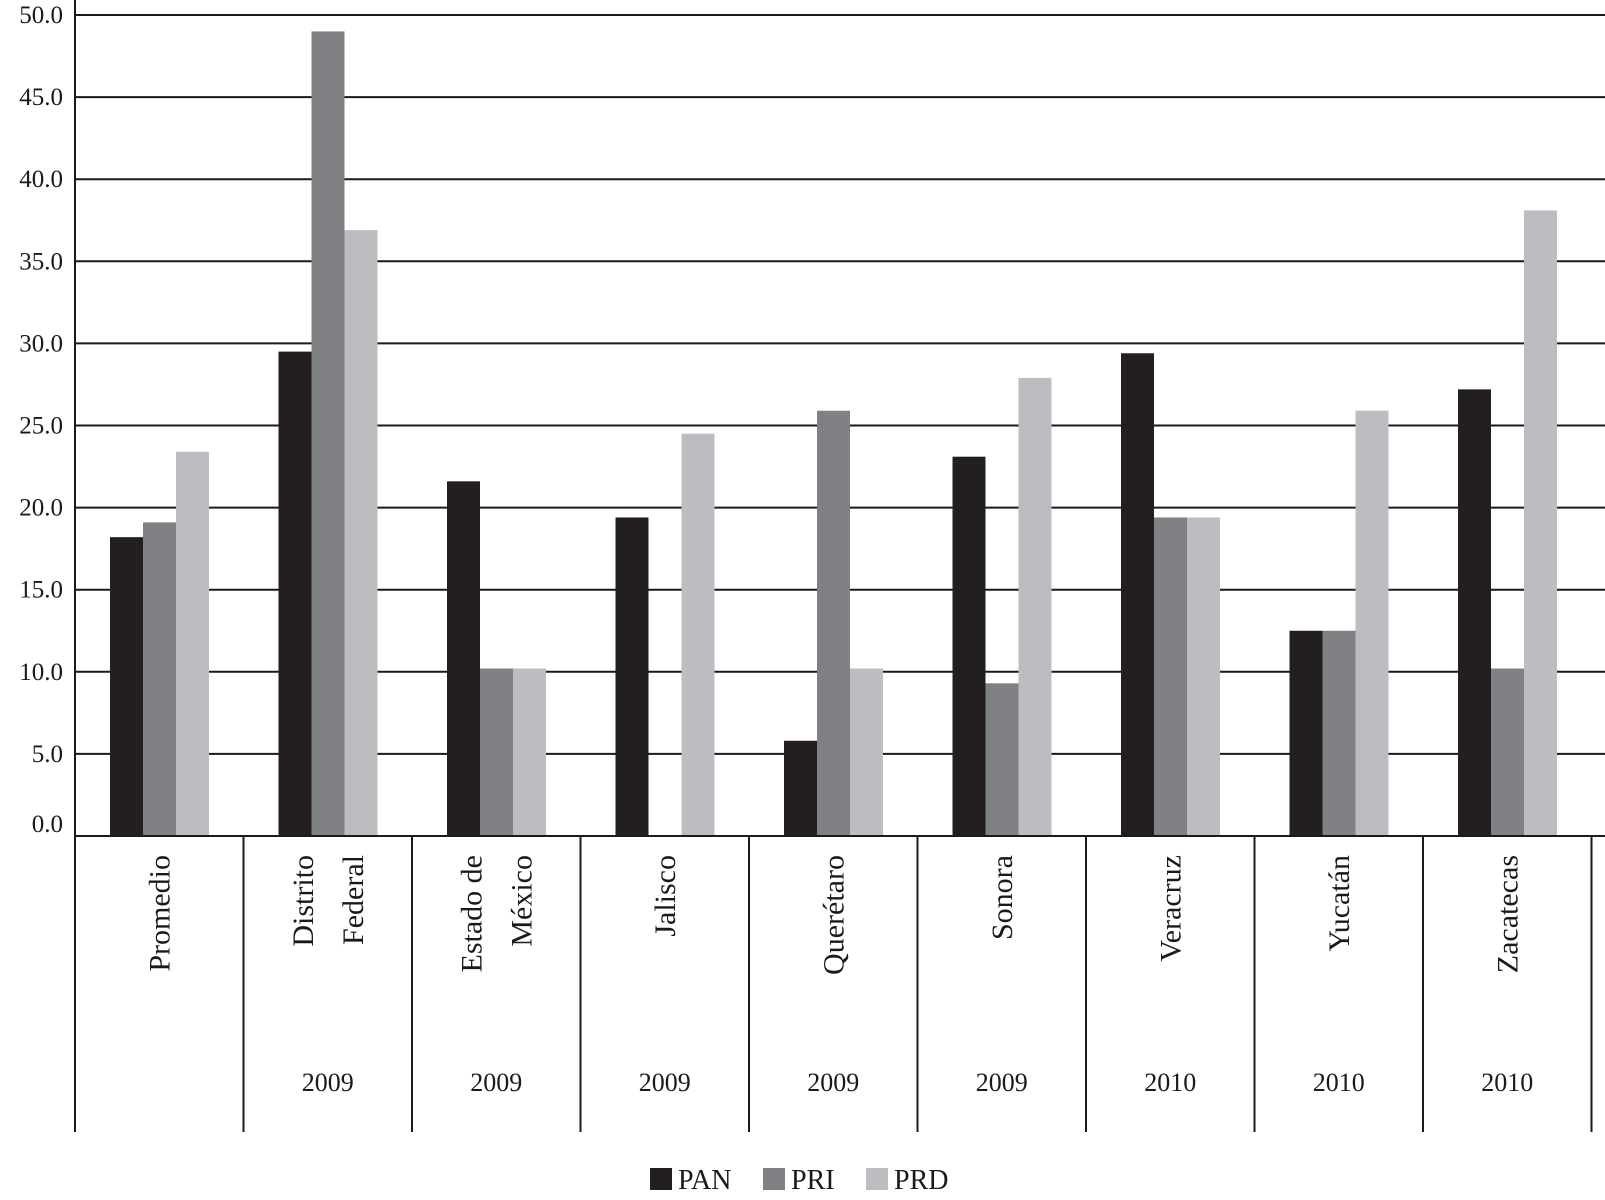 This screenshot has width=1605, height=1200. I want to click on category-label: Jalisco, so click(665, 896).